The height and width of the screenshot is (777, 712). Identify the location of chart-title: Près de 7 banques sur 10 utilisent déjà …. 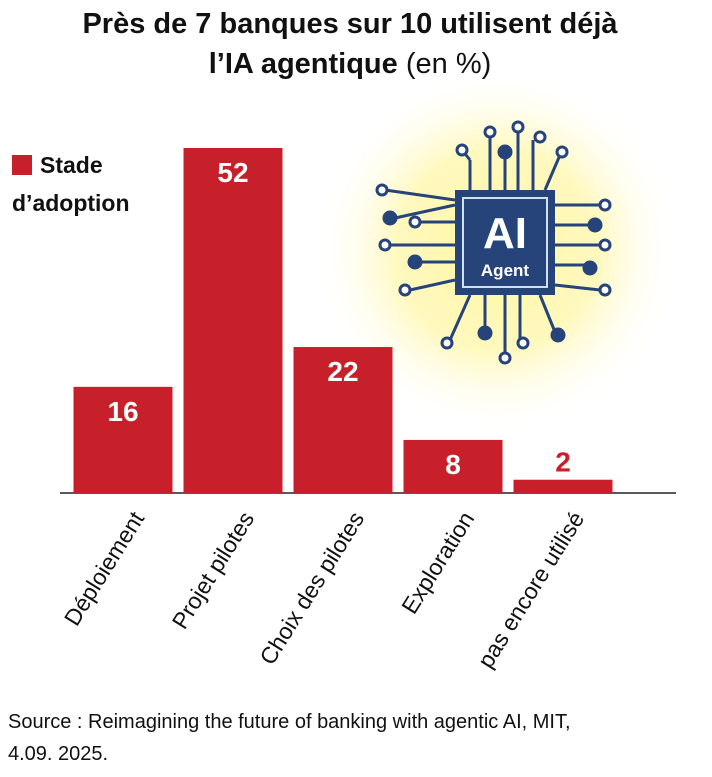
(350, 44).